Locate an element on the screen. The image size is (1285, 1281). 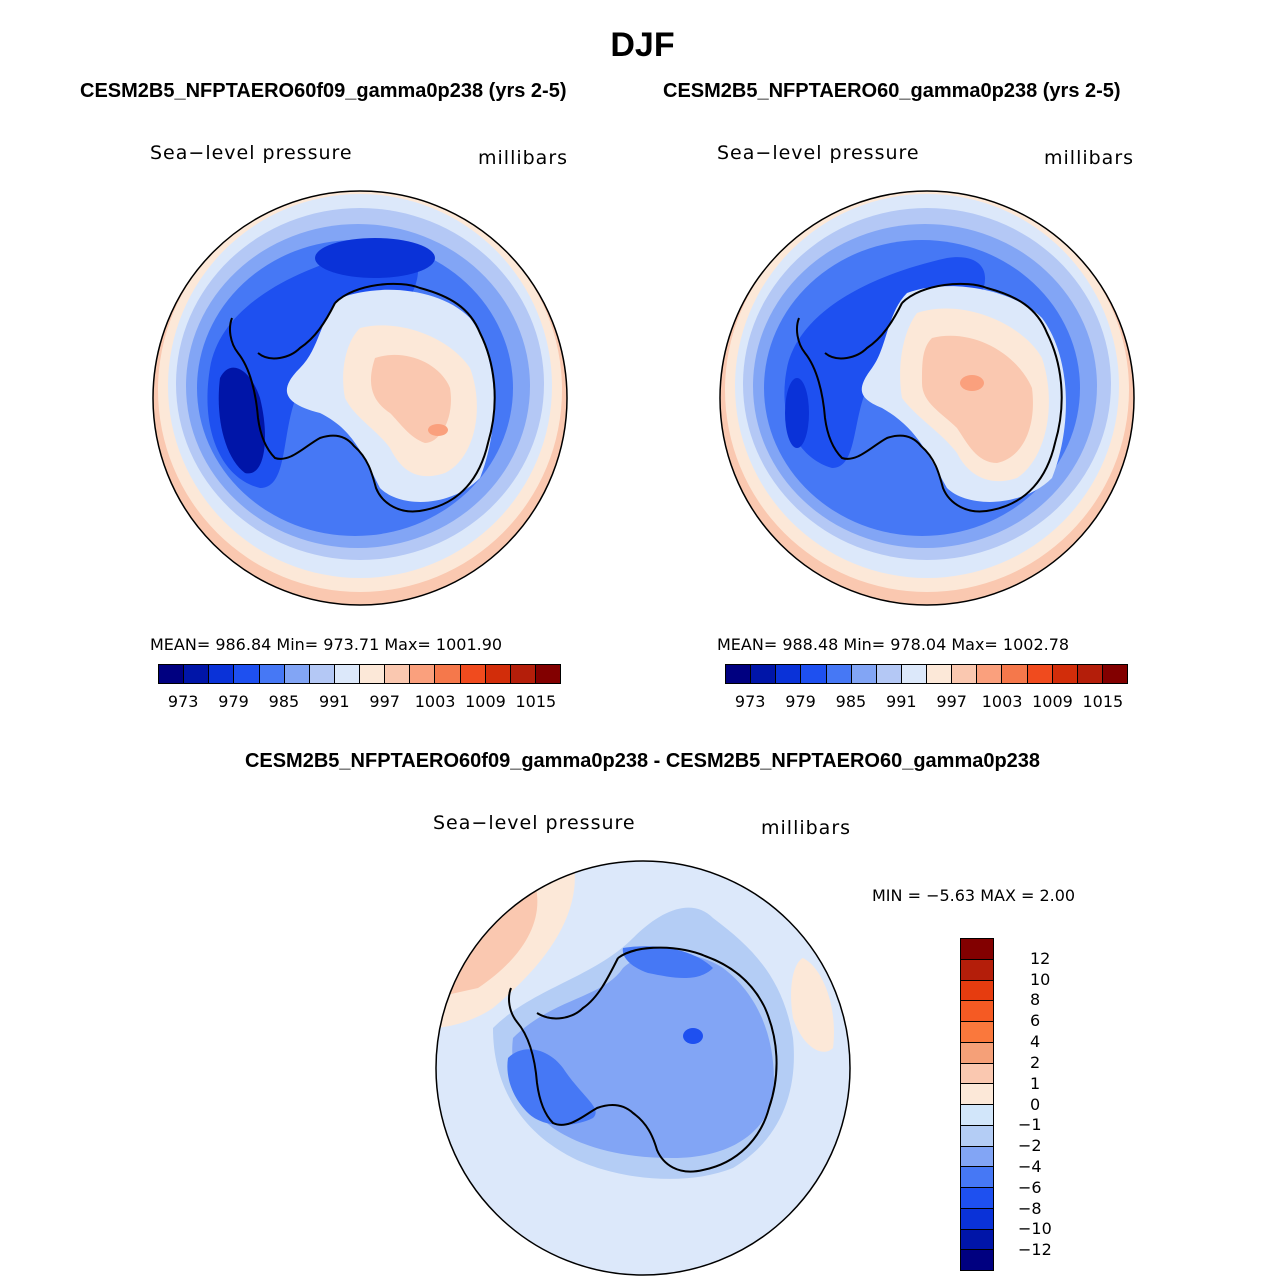
panel2-colorbar-tick-label: 1009 is located at coordinates (1052, 701).